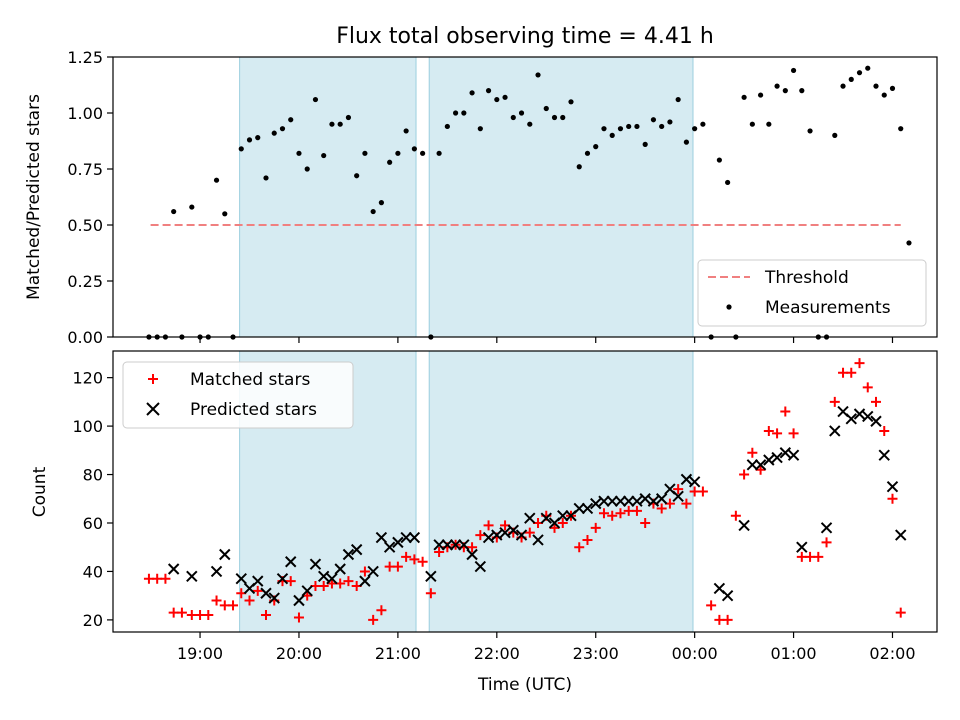  What do you see at coordinates (87, 378) in the screenshot?
I see `bottom-y-tick-label: 120` at bounding box center [87, 378].